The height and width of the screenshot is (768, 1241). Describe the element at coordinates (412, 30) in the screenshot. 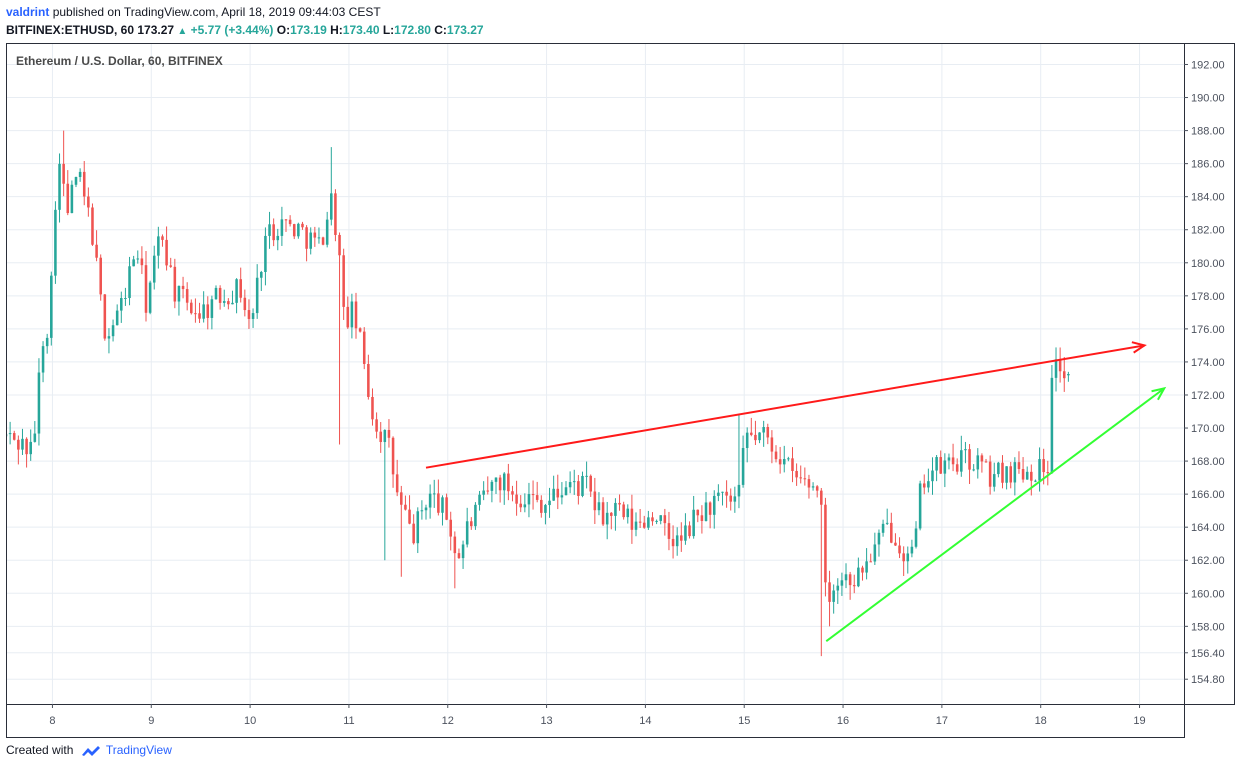

I see `low-value: 172.80` at that location.